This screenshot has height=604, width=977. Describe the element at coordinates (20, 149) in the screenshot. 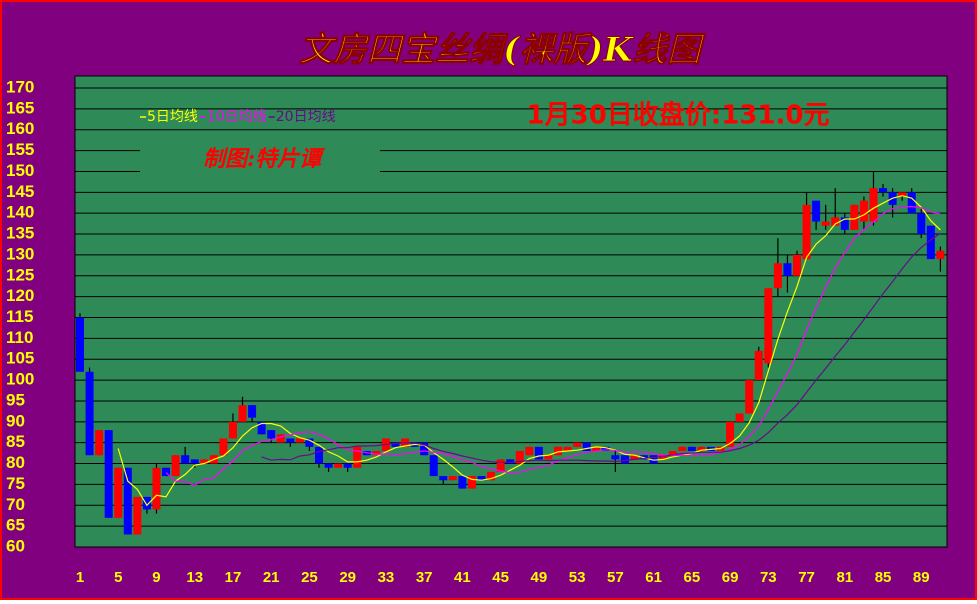

I see `y-tick-label: 155` at that location.